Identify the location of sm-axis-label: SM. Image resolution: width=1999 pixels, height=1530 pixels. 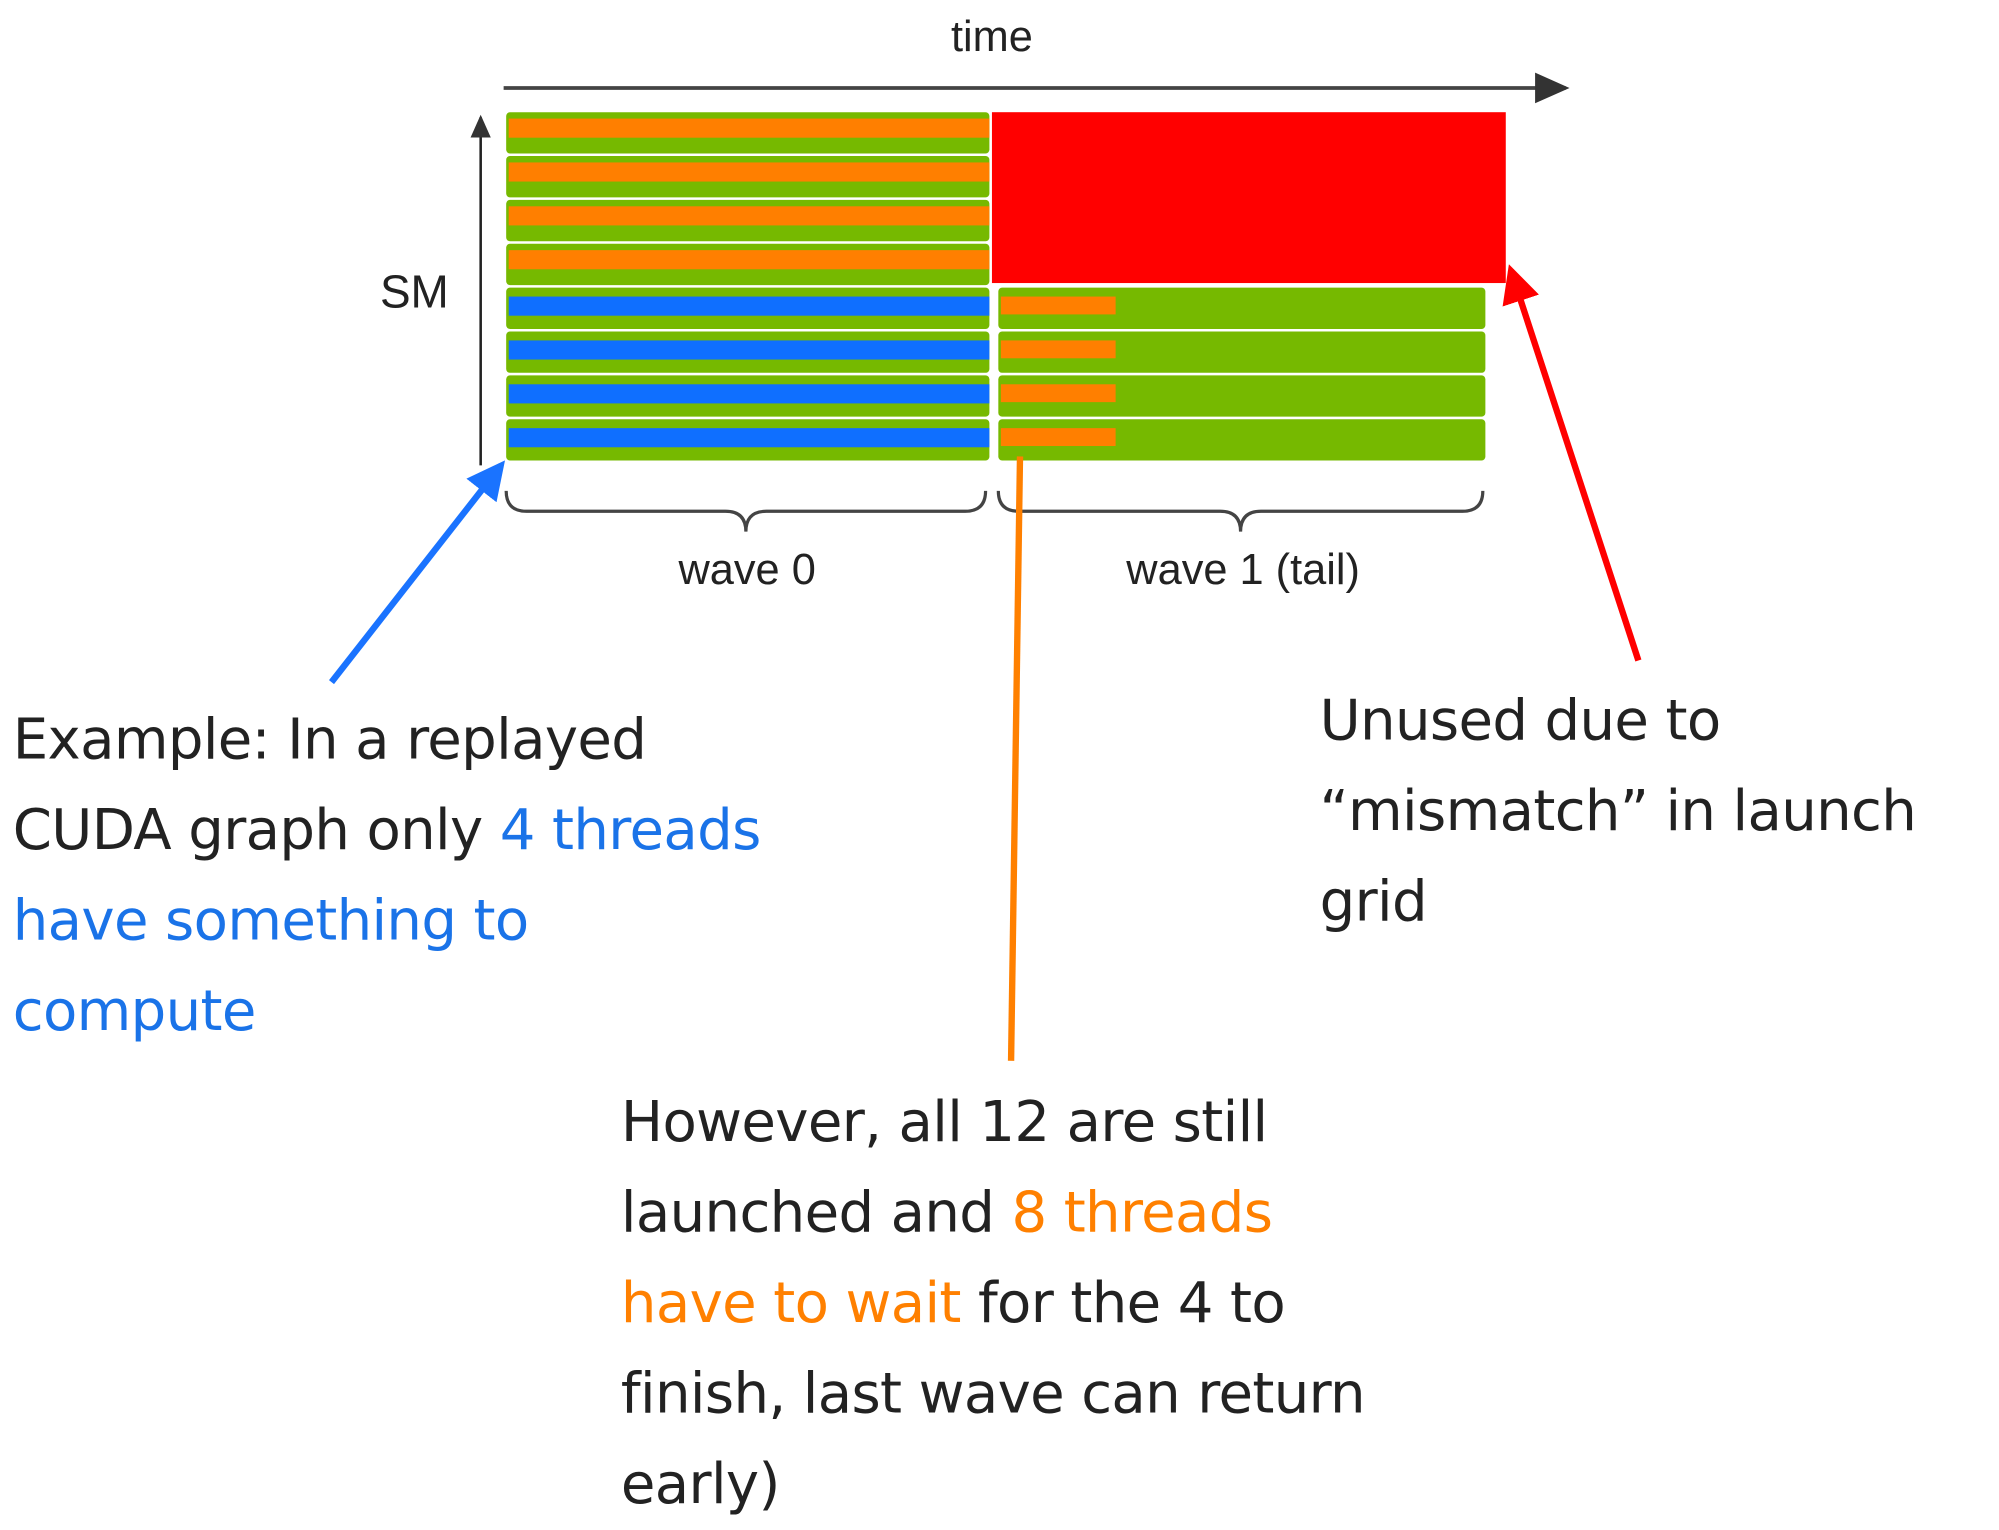
(414, 291).